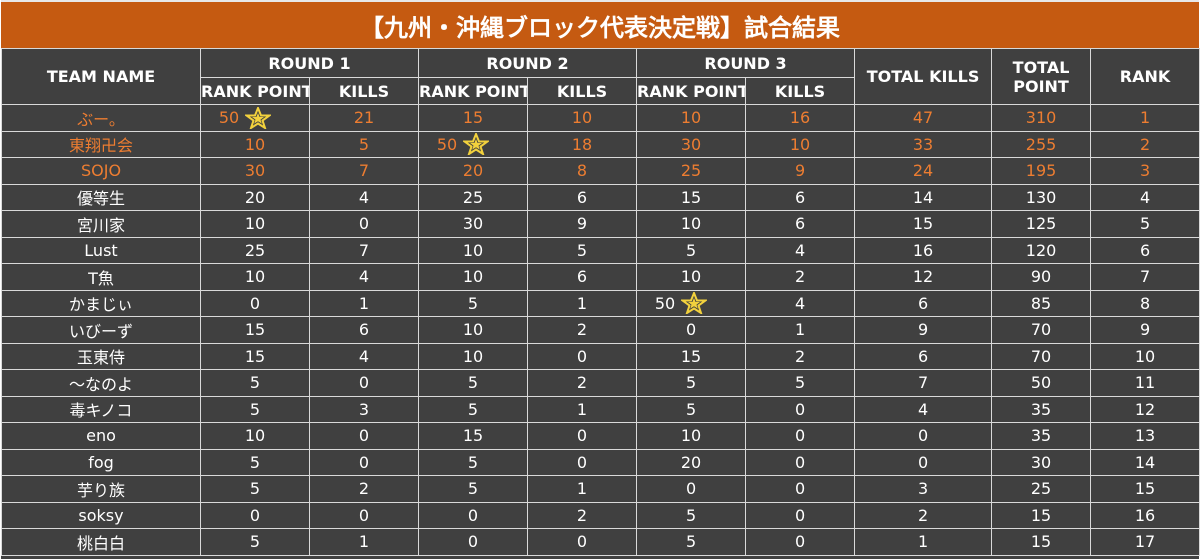 This screenshot has height=559, width=1200. I want to click on team-name-cell: 宮川家, so click(101, 224).